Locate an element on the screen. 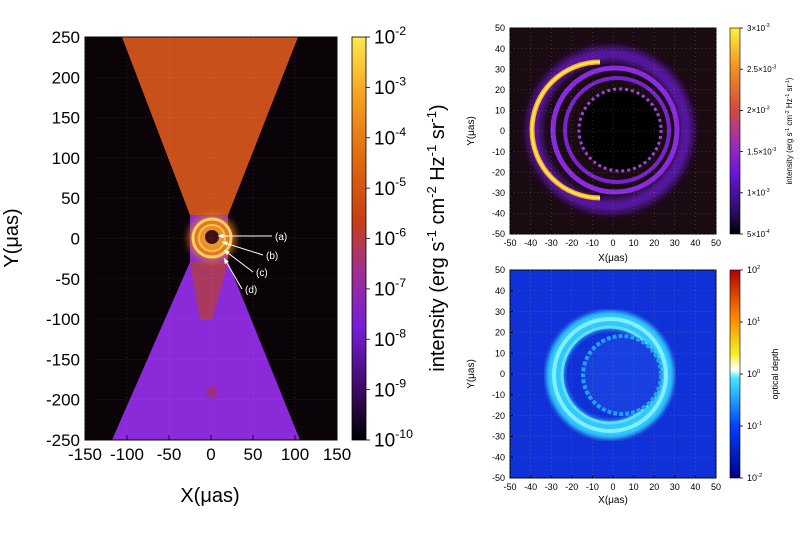 The width and height of the screenshot is (800, 533). br-colorbar-label: optical depth is located at coordinates (775, 373).